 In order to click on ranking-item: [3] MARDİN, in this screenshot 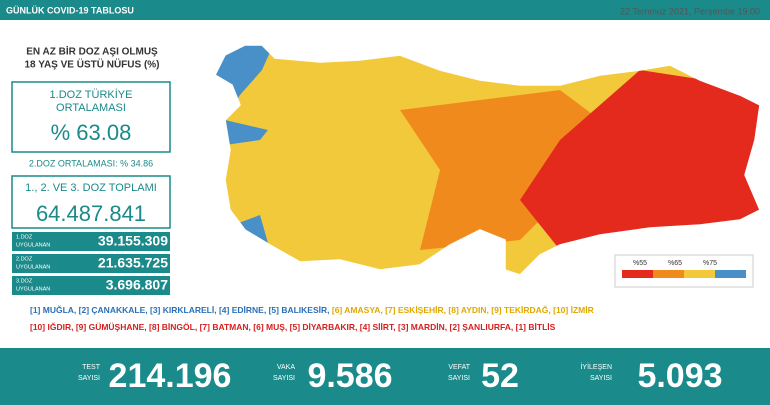, I will do `click(422, 327)`.